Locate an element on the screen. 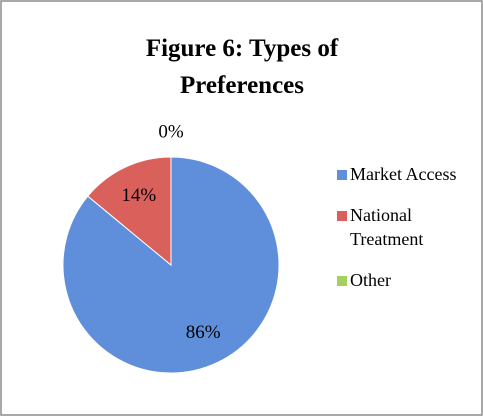 The height and width of the screenshot is (416, 483). data-label: 14% is located at coordinates (138, 195).